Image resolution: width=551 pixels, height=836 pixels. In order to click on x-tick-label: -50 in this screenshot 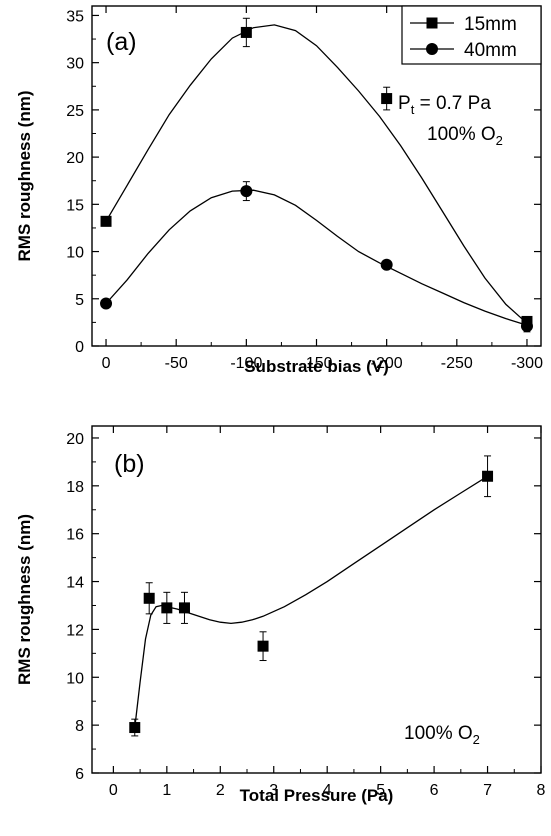, I will do `click(176, 363)`.